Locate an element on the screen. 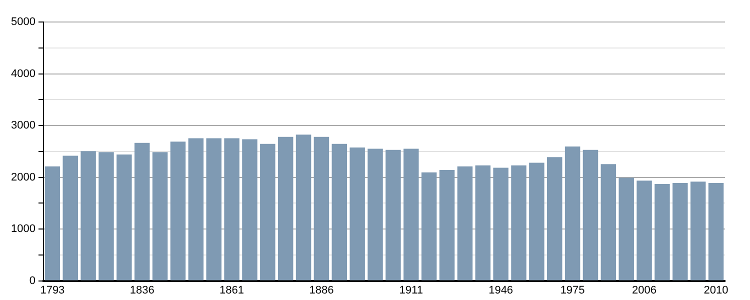 The height and width of the screenshot is (300, 750). x-tick-label: 1861 is located at coordinates (232, 290).